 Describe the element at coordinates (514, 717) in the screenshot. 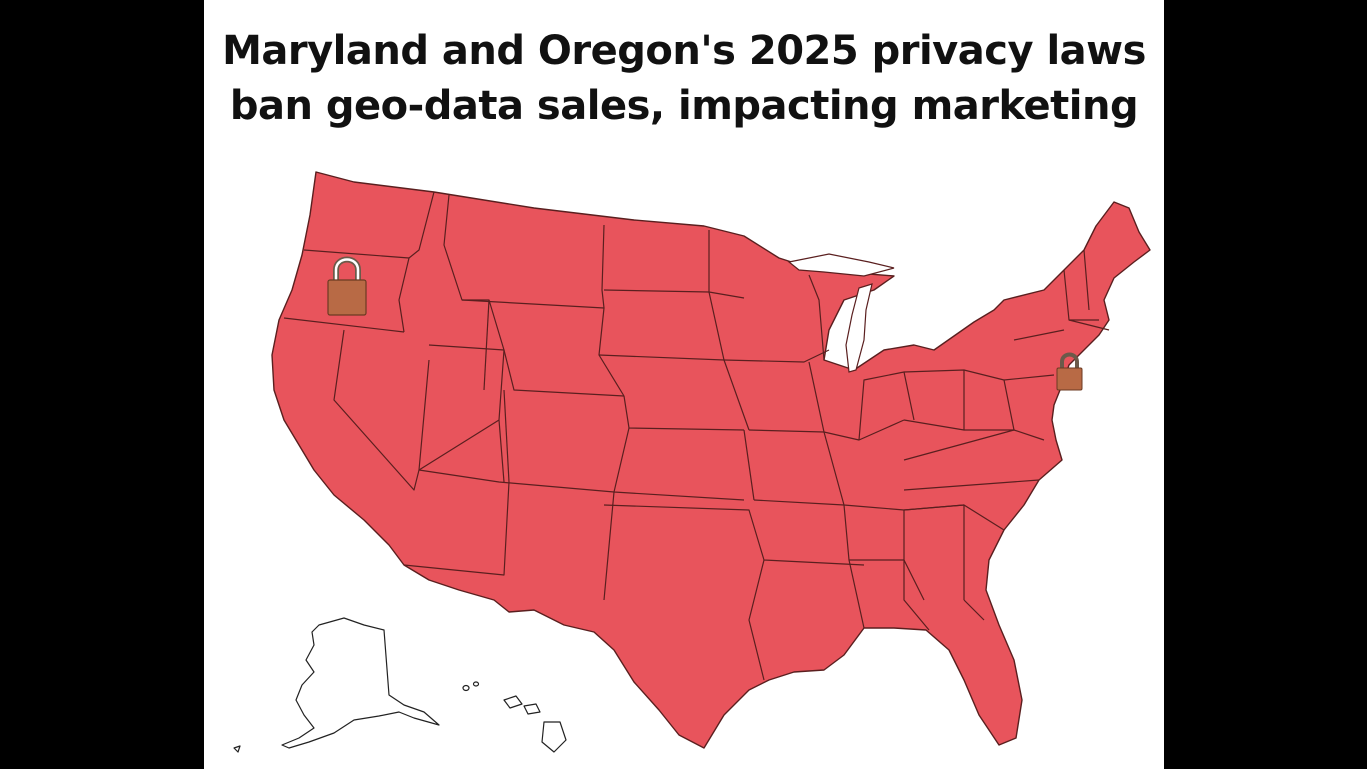

I see `hawaii-outline` at that location.